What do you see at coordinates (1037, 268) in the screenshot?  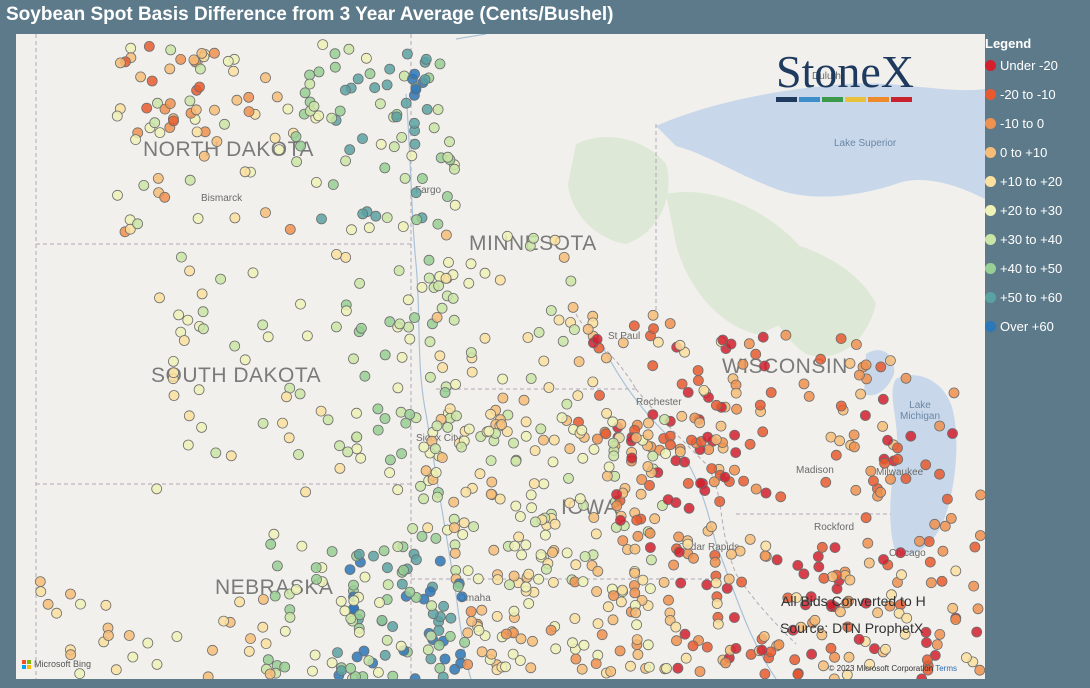 I see `legend-item: +40 to +50` at bounding box center [1037, 268].